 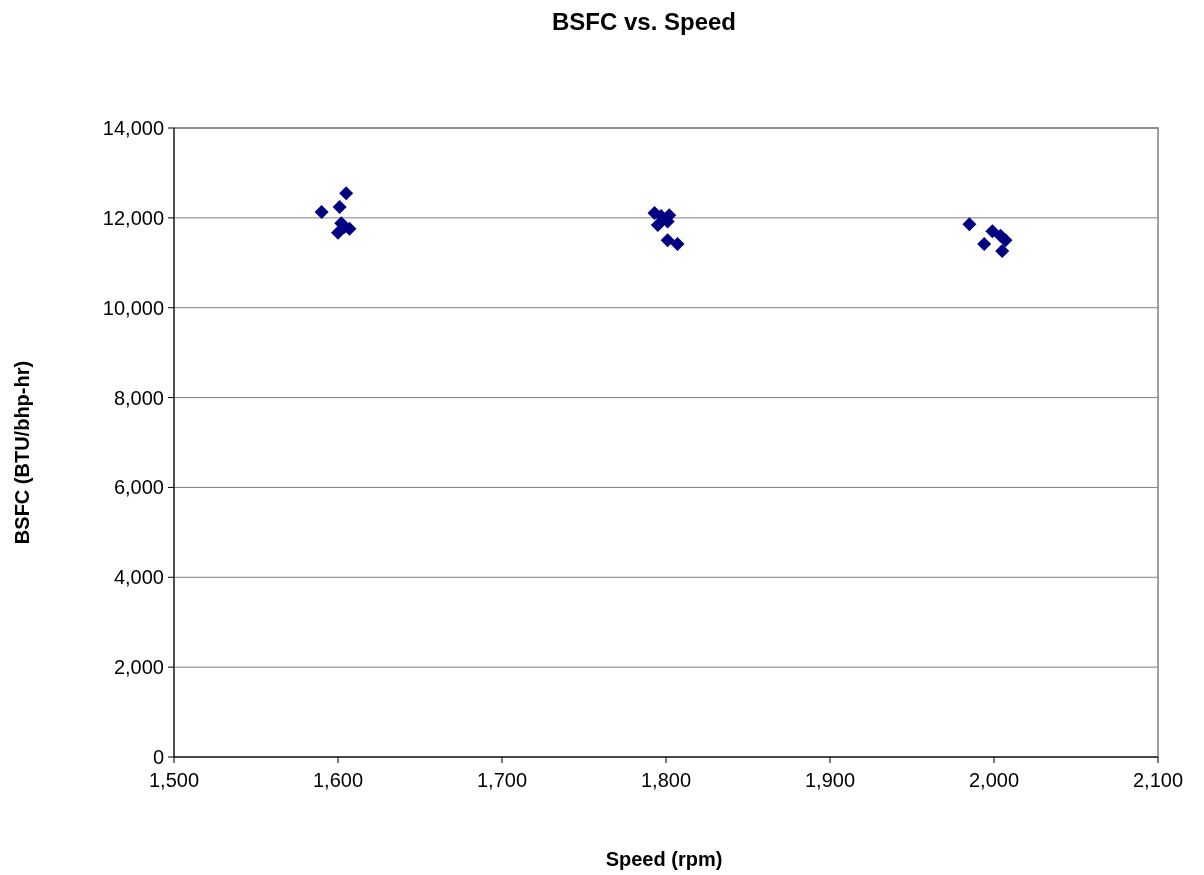 I want to click on x-tick-label: 1,900, so click(x=830, y=780).